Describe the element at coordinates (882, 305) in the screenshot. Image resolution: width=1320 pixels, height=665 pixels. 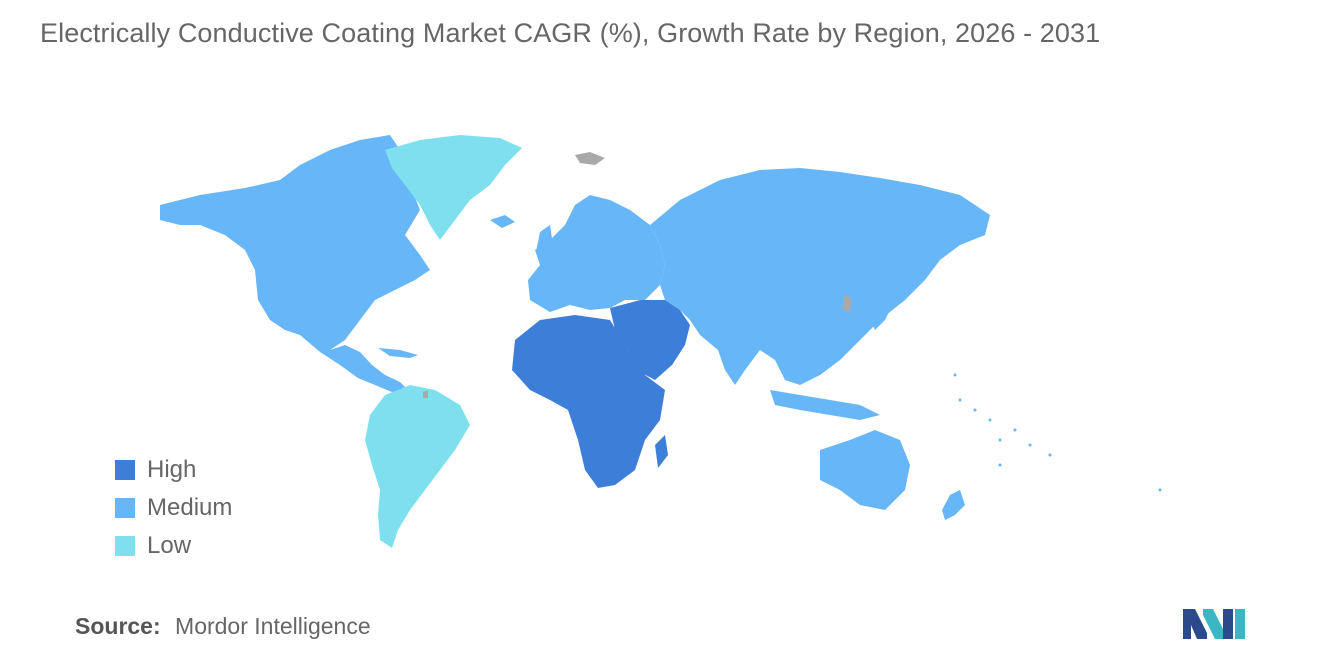
I see `region-japan` at that location.